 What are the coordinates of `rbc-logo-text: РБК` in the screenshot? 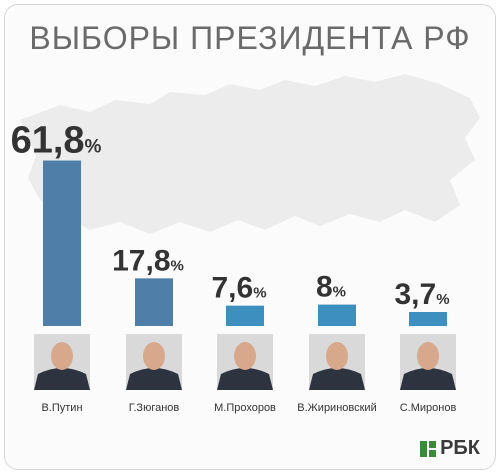 It's located at (460, 448).